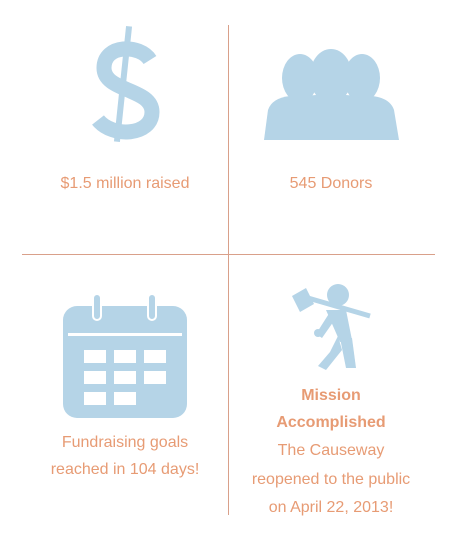 Image resolution: width=462 pixels, height=556 pixels. What do you see at coordinates (125, 355) in the screenshot?
I see `calendar-icon` at bounding box center [125, 355].